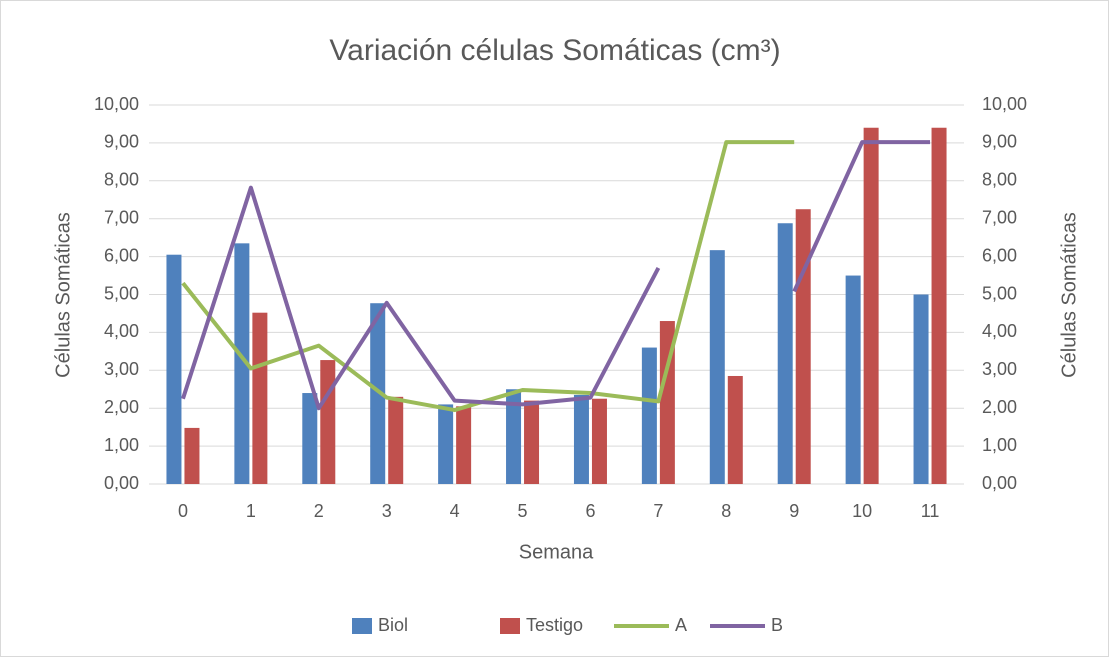 The height and width of the screenshot is (658, 1110). What do you see at coordinates (862, 511) in the screenshot?
I see `x-tick-label: 10` at bounding box center [862, 511].